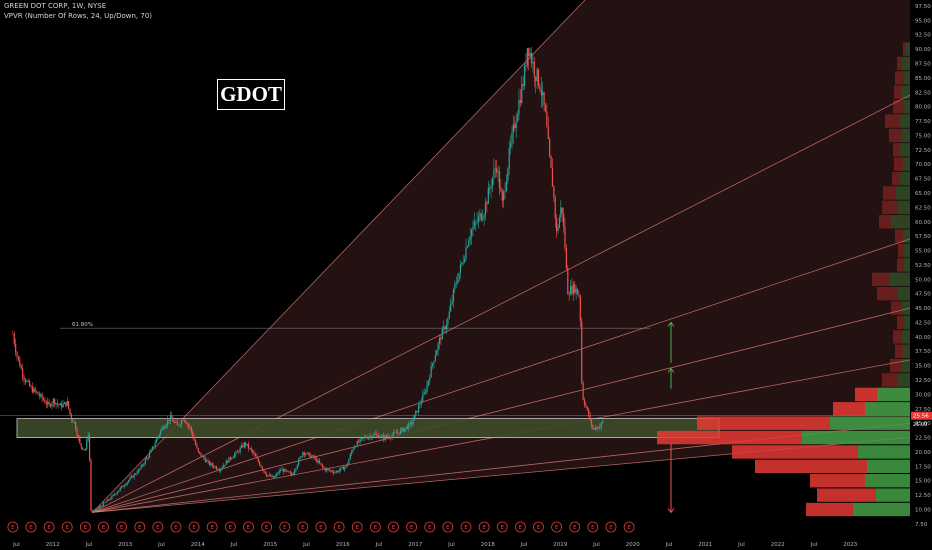  What do you see at coordinates (923, 165) in the screenshot?
I see `y-tick-label: 70.00` at bounding box center [923, 165].